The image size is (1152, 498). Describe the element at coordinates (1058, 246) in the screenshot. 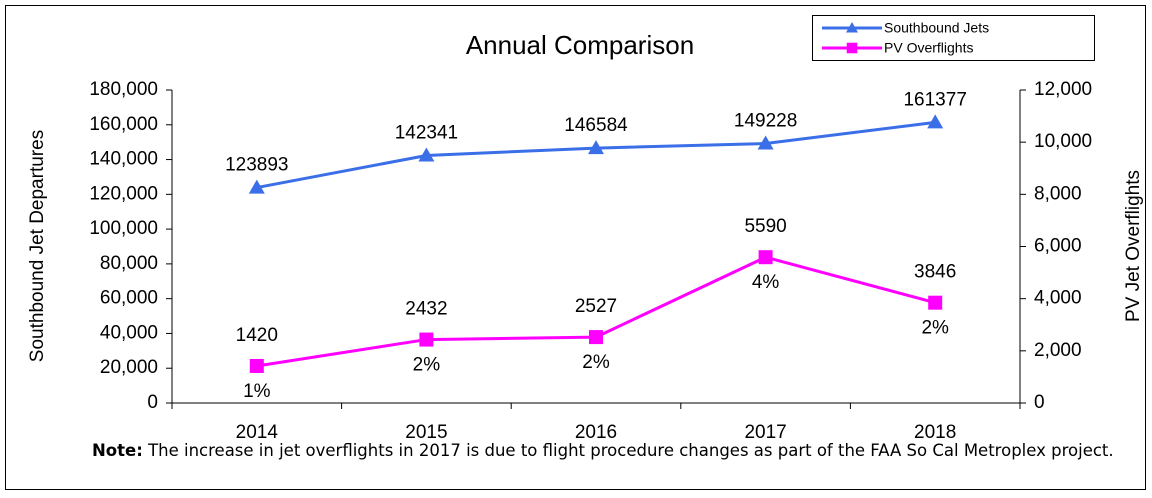

I see `y2-tick-label: 6,000` at that location.